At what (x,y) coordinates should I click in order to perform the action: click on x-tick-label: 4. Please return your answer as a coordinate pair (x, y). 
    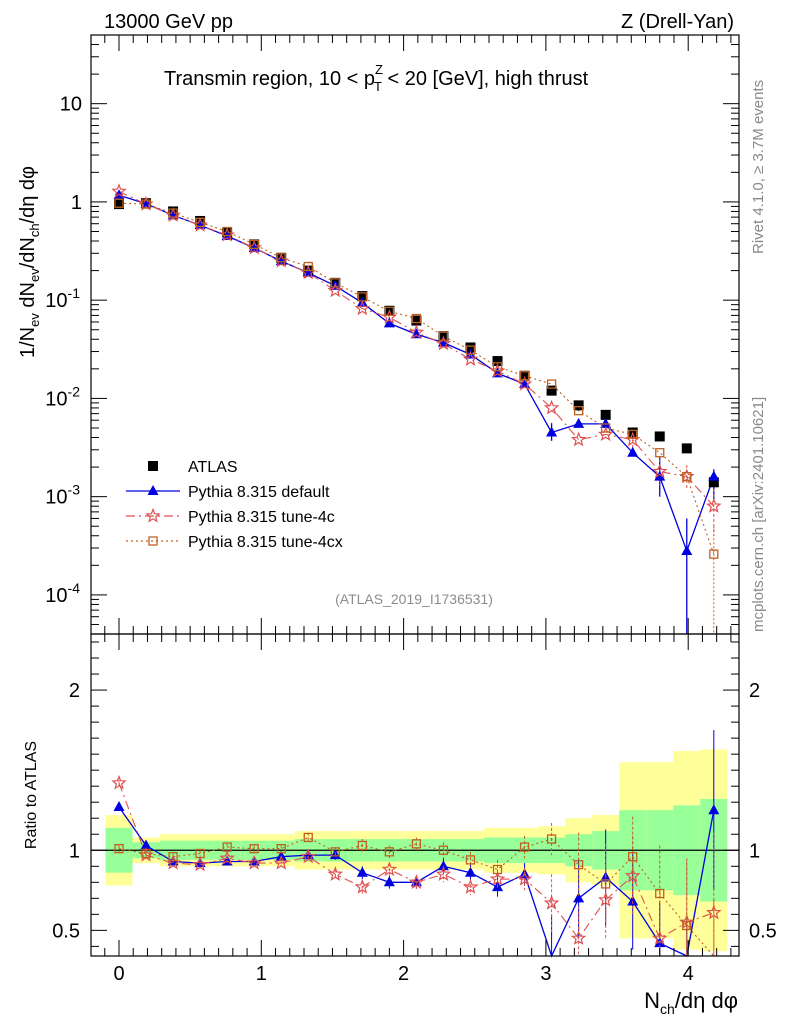
    Looking at the image, I should click on (688, 974).